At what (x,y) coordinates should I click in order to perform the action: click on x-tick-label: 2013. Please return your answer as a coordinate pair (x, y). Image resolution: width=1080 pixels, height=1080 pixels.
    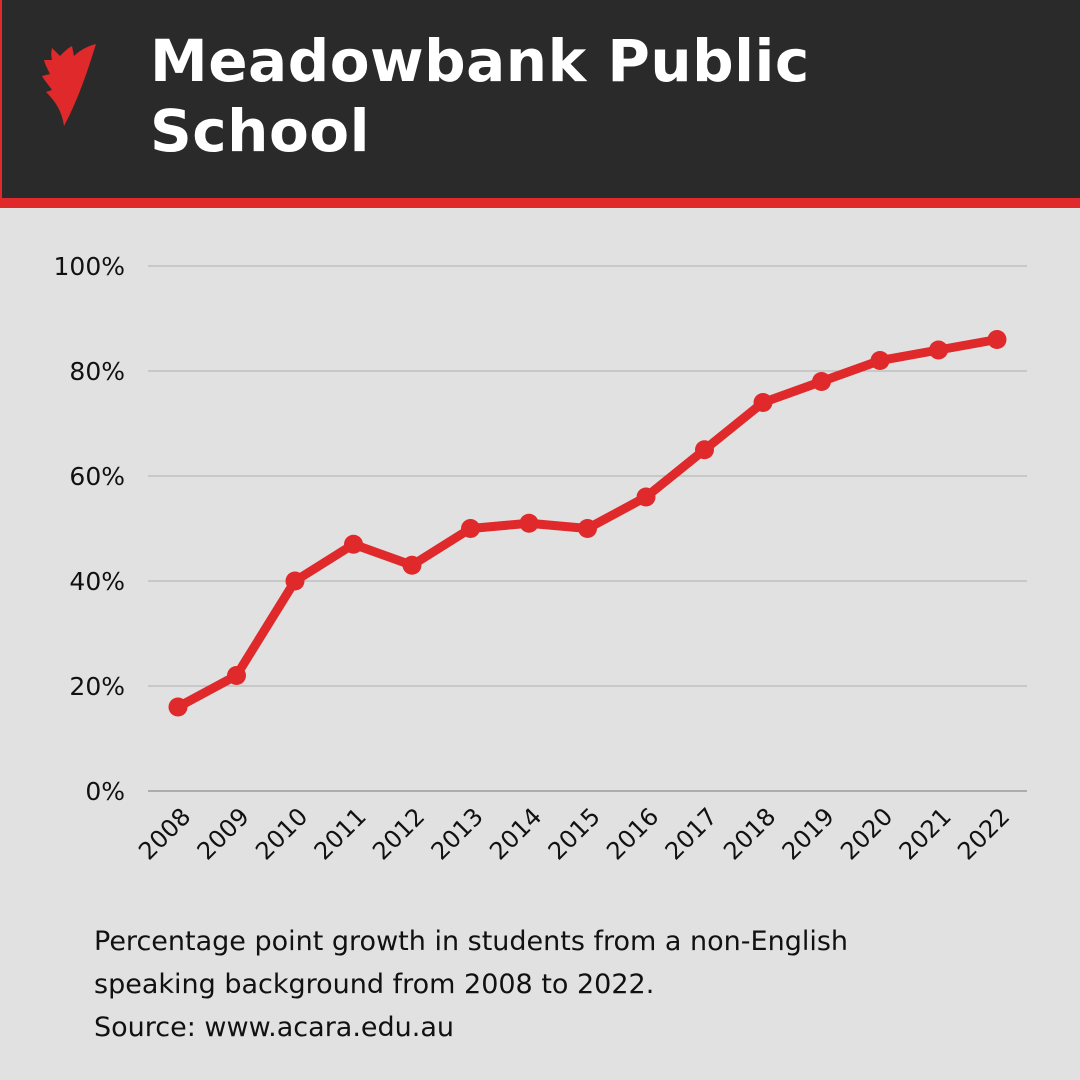
    Looking at the image, I should click on (457, 833).